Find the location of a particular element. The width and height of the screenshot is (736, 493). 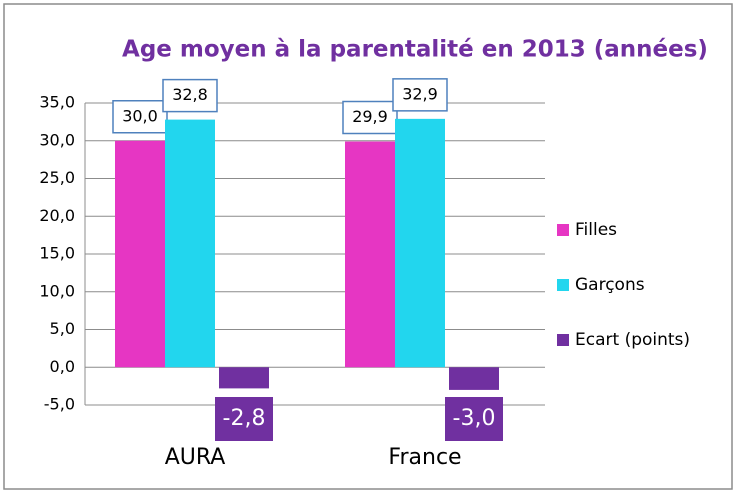

value-label: 30,0 is located at coordinates (140, 115).